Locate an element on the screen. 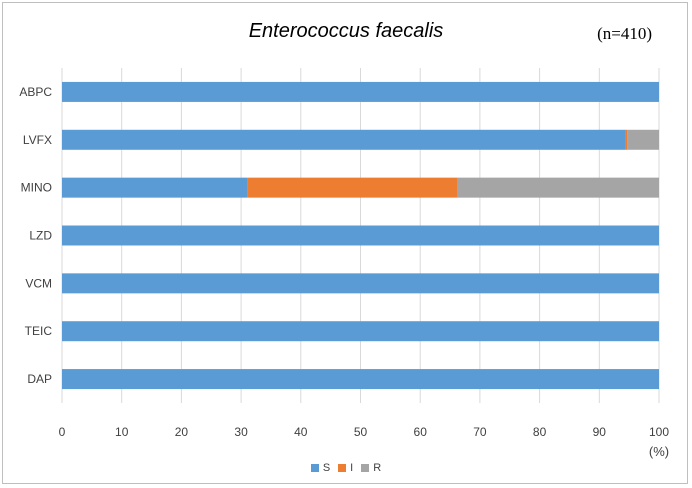 Image resolution: width=692 pixels, height=488 pixels. legend-item-r: R is located at coordinates (371, 468).